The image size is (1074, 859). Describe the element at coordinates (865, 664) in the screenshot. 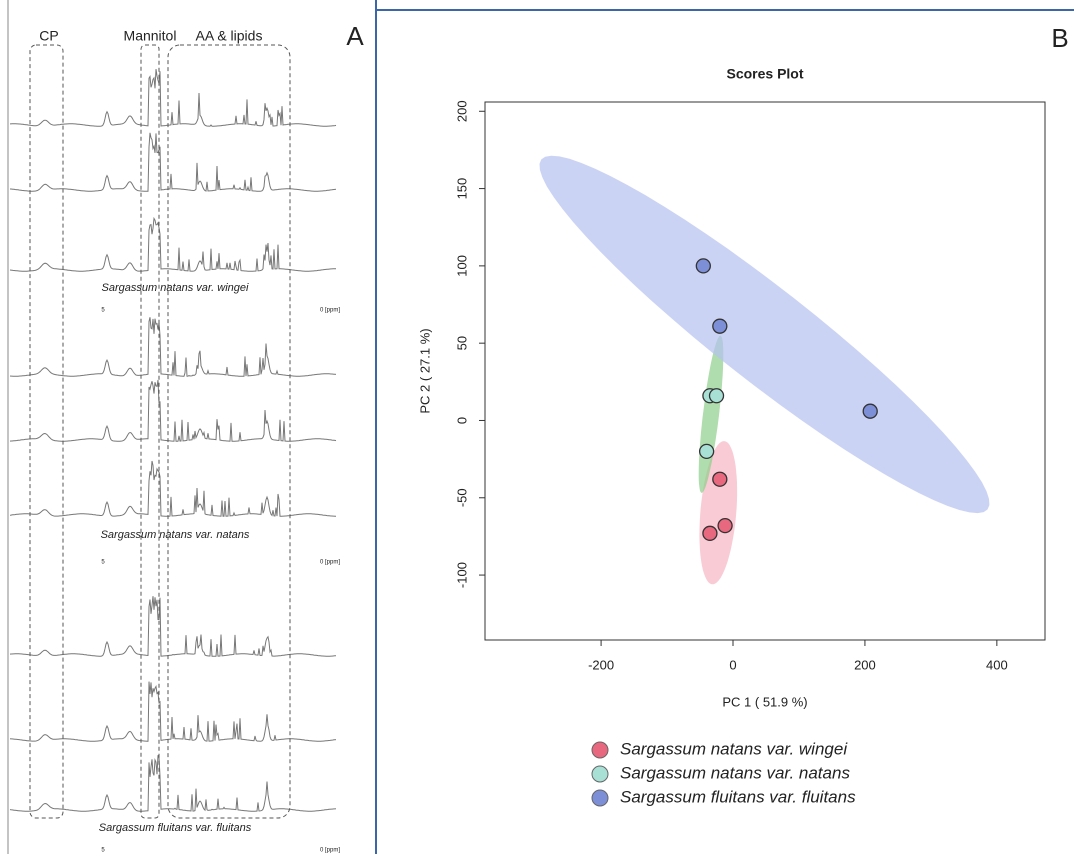

I see `x-tick-label: 200` at that location.